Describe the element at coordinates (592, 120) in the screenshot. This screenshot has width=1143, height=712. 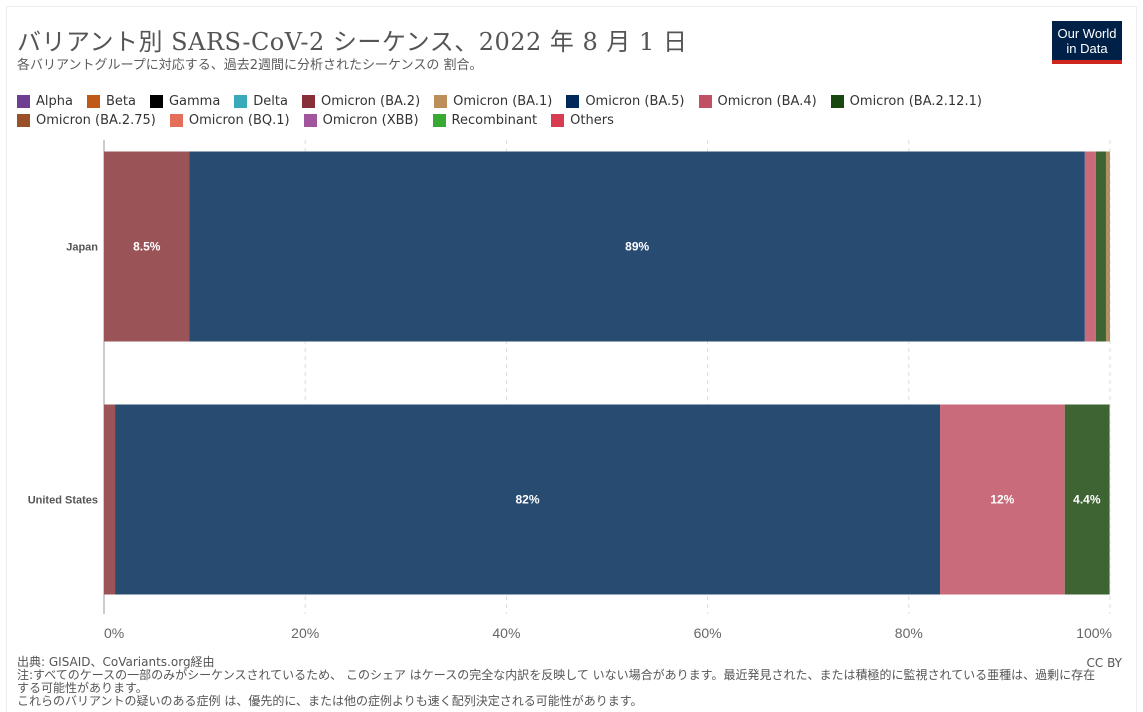
I see `legend-label: Others` at that location.